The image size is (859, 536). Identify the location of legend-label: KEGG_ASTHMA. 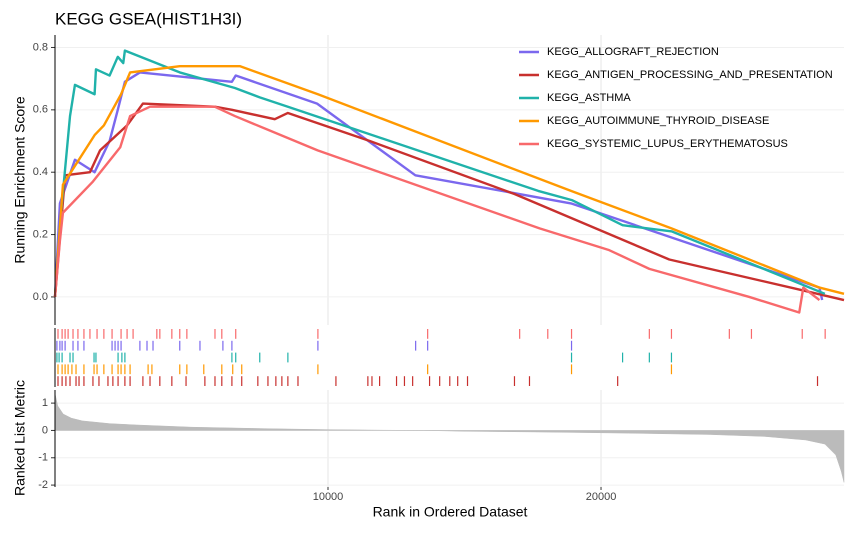
(589, 98).